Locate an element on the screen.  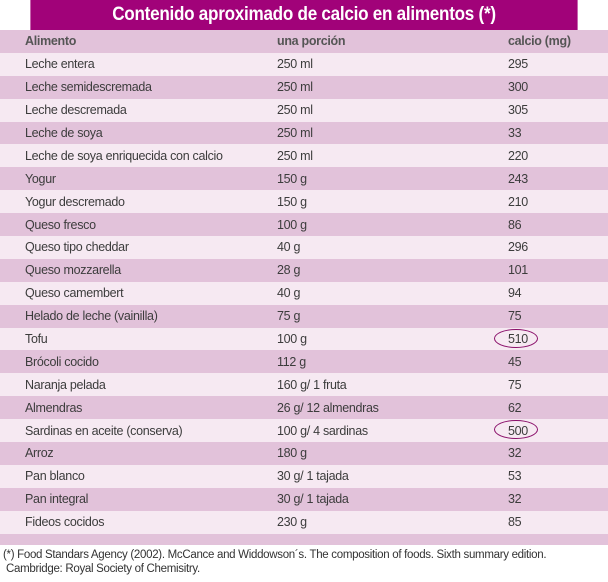
table-row: Arroz 180 g 32 is located at coordinates (304, 453).